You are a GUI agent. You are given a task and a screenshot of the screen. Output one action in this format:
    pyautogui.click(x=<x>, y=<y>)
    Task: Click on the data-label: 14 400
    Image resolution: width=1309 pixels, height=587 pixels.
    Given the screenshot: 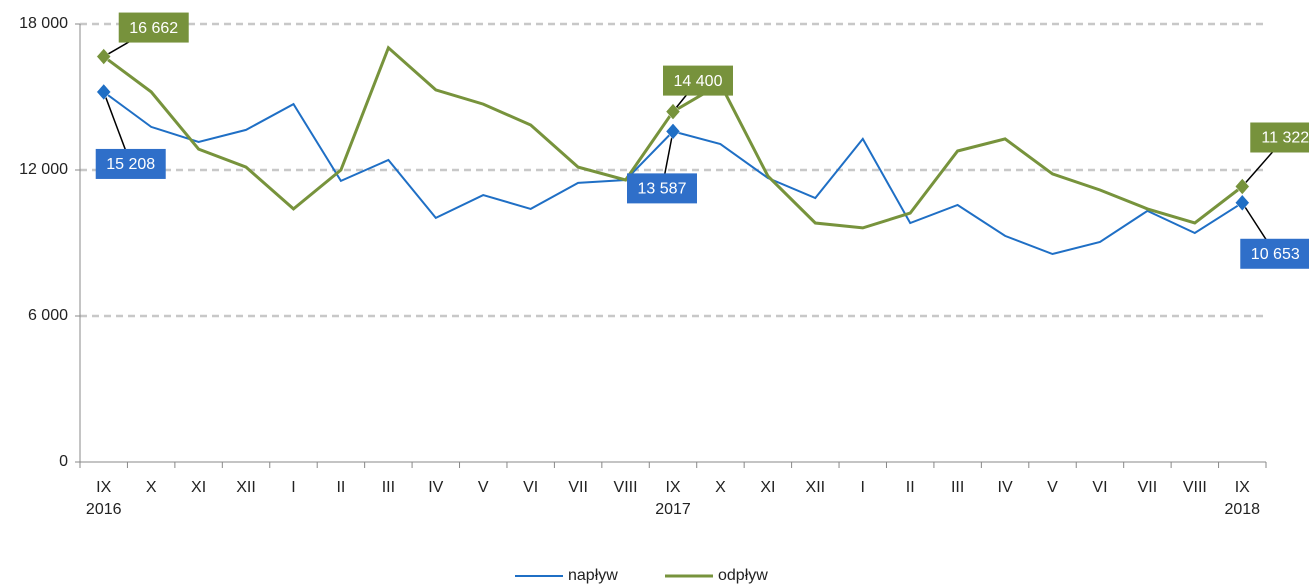 What is the action you would take?
    pyautogui.click(x=698, y=80)
    